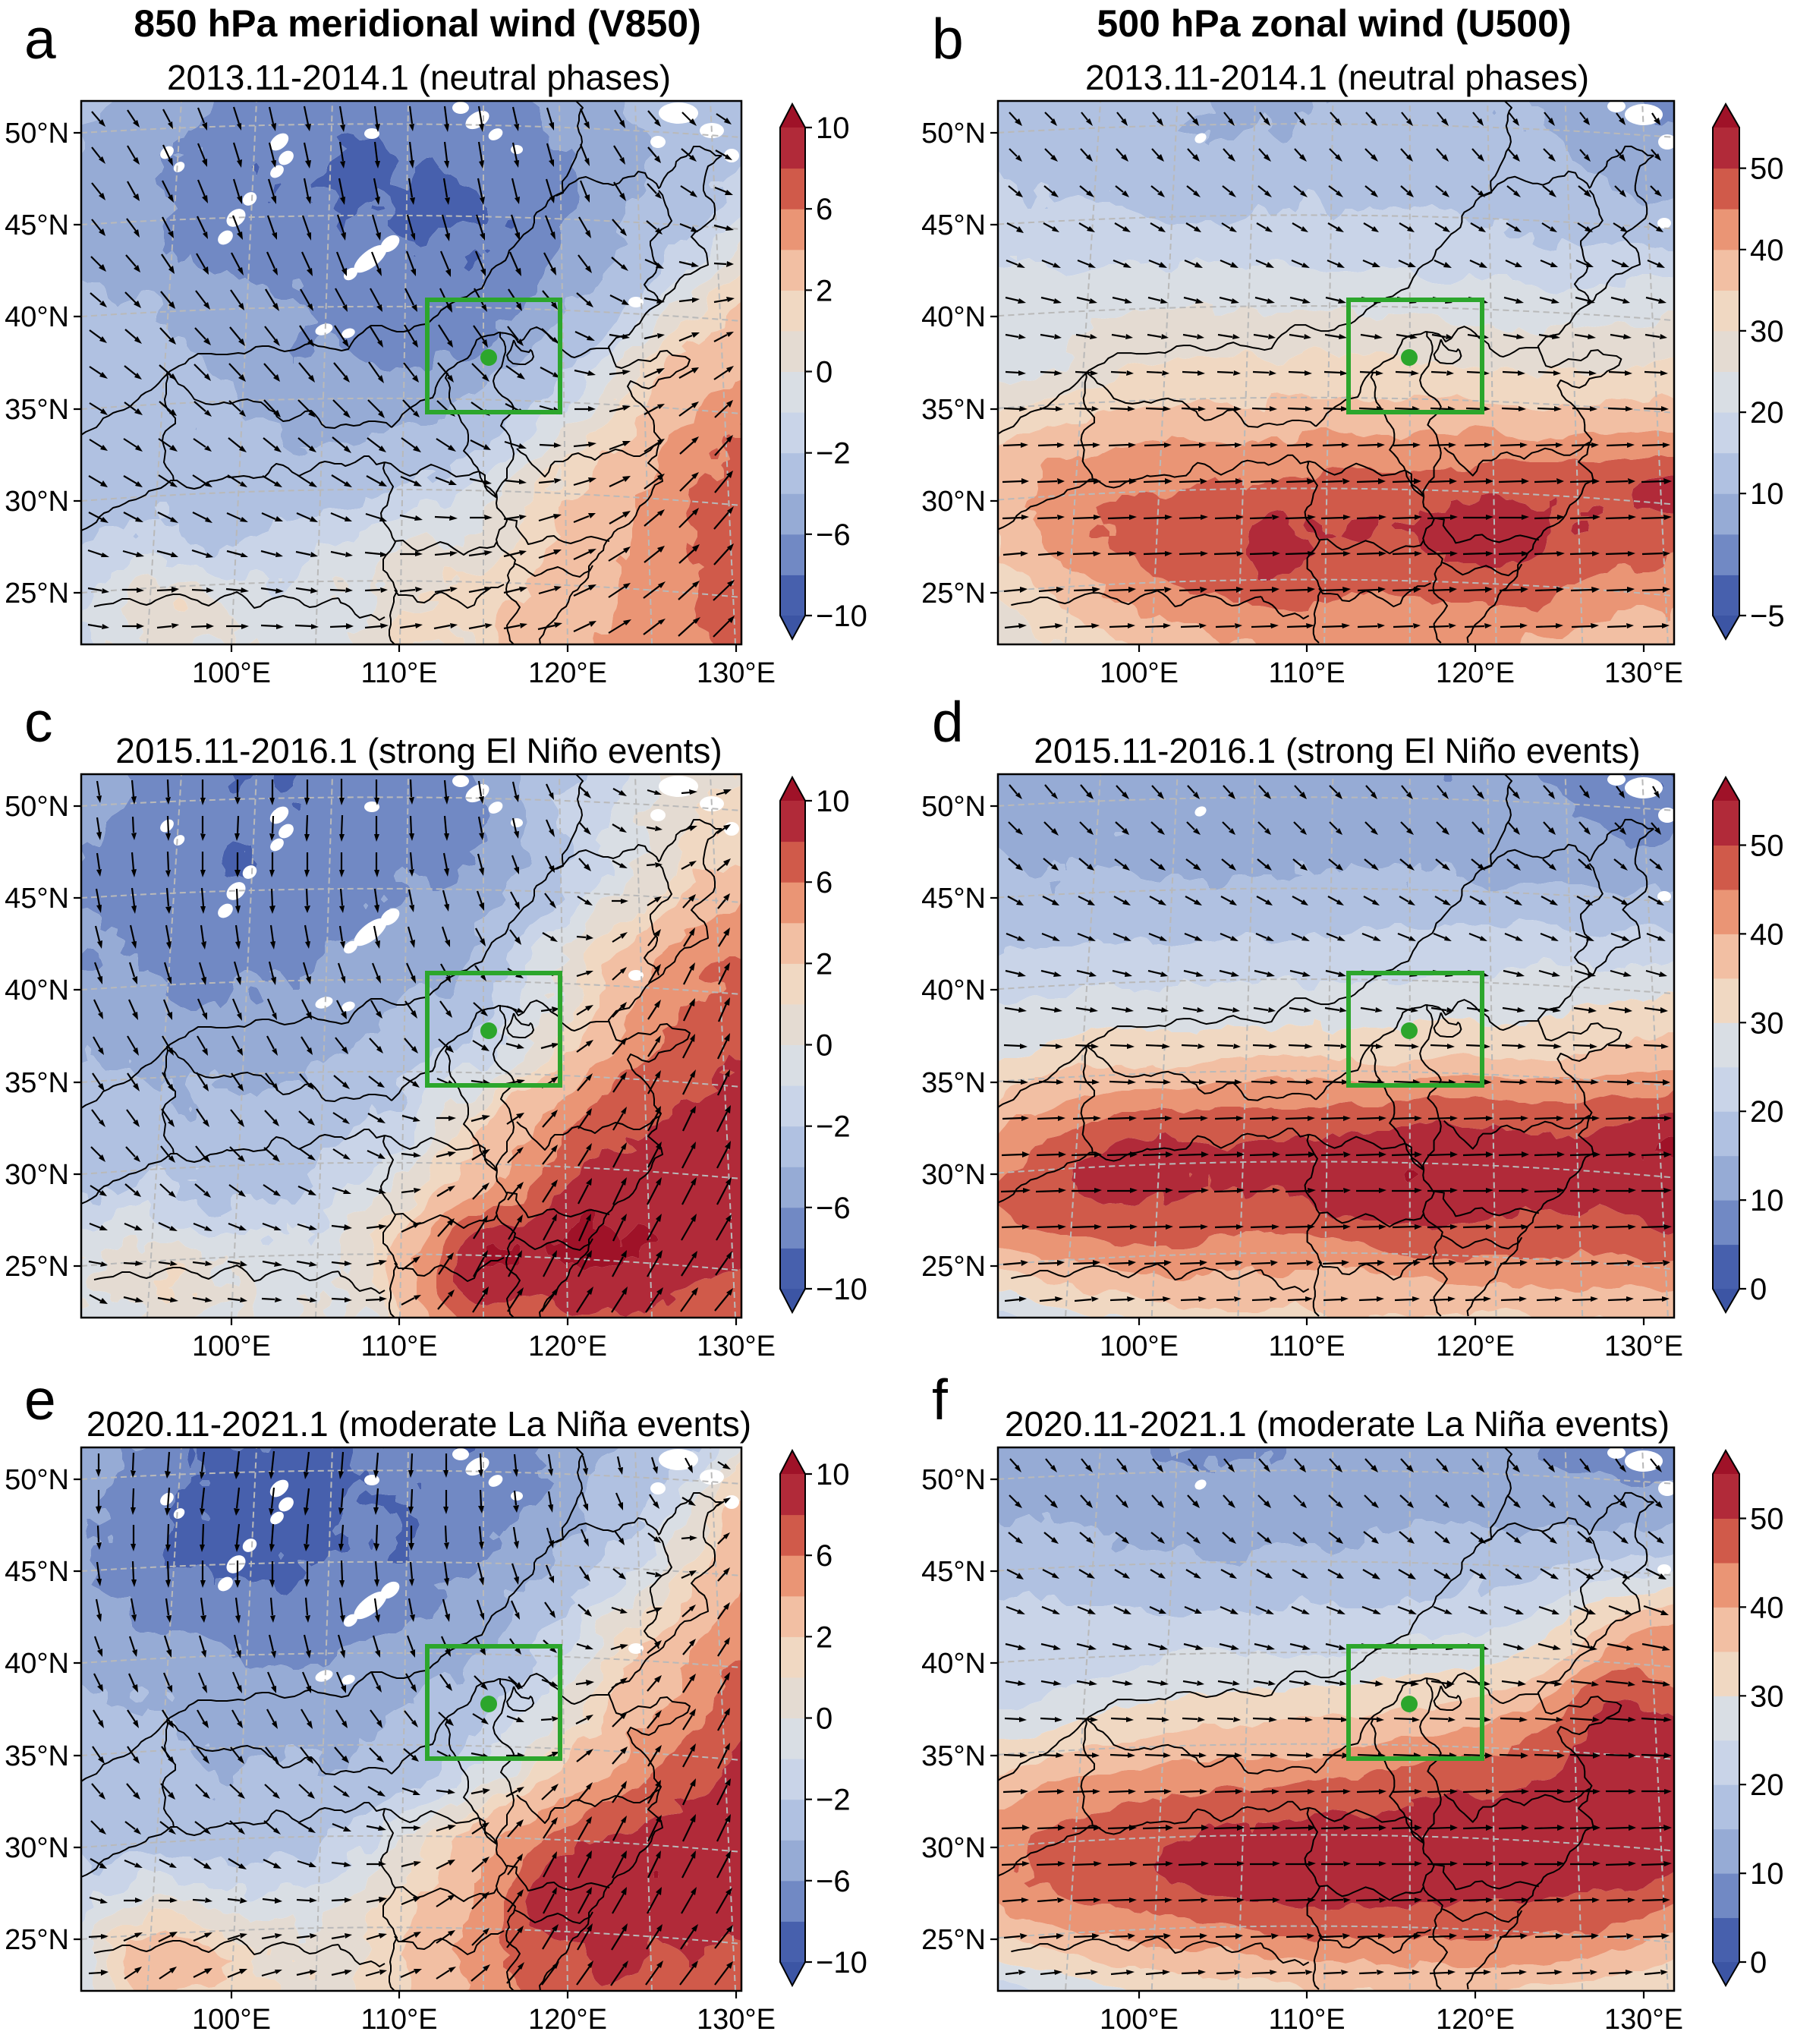 The height and width of the screenshot is (2044, 1794). What do you see at coordinates (40, 39) in the screenshot?
I see `svg-text: a` at bounding box center [40, 39].